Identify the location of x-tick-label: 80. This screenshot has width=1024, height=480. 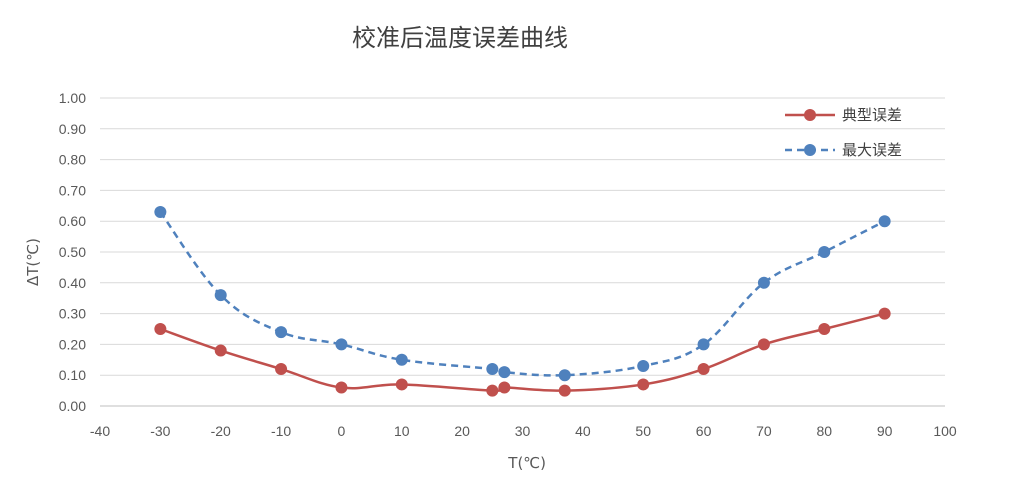
(824, 431).